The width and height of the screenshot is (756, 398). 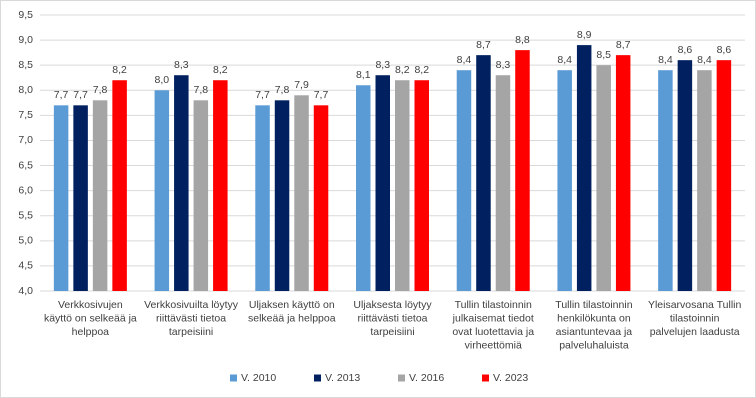 I want to click on x-tick-label: asiantuntevaa ja, so click(x=594, y=332).